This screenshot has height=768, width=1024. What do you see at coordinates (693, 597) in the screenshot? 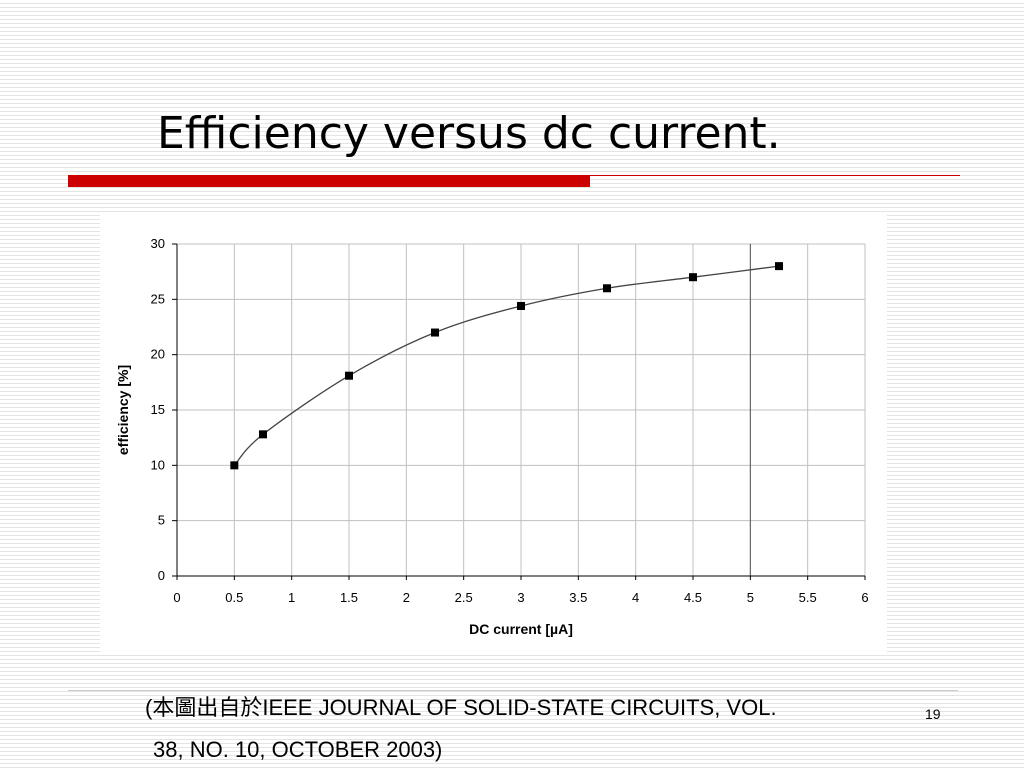
I see `x-tick-label: 4.5` at bounding box center [693, 597].